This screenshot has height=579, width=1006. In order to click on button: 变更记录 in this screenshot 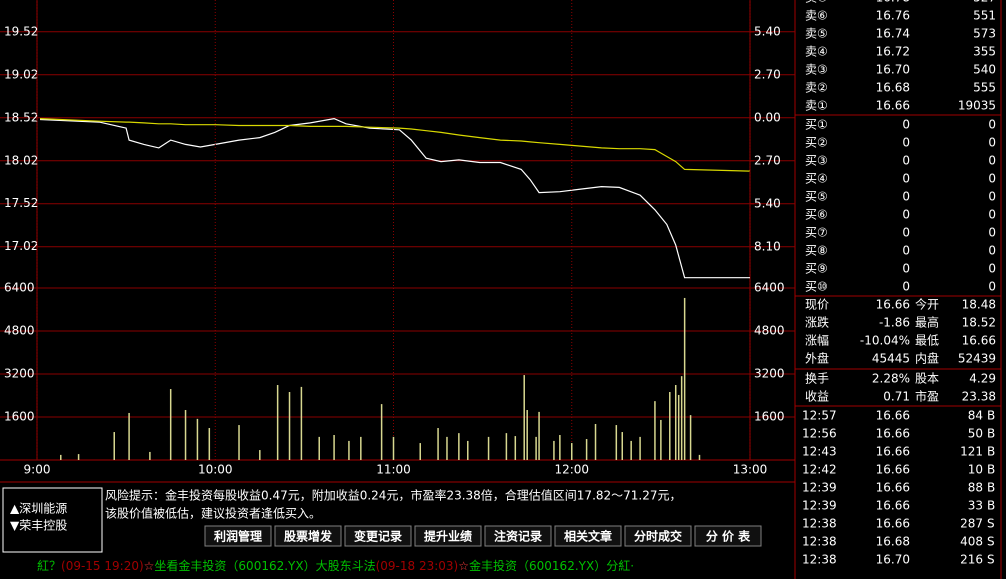, I will do `click(378, 536)`.